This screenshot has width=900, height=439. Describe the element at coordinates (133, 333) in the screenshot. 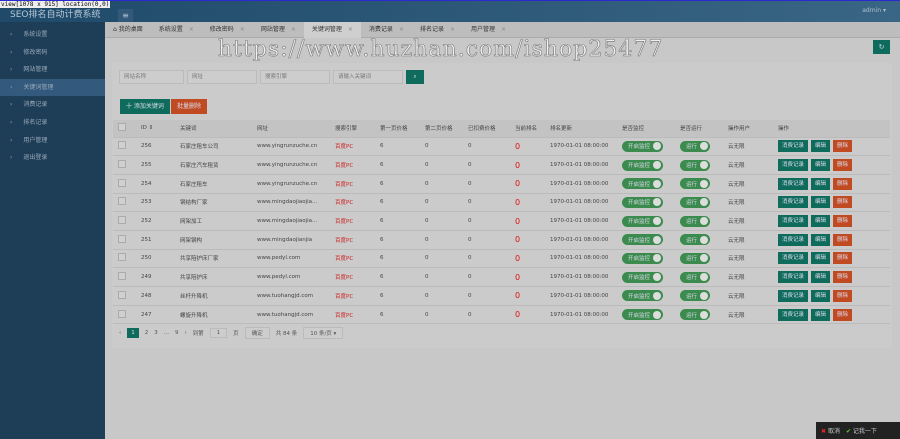

I see `page-button: 1` at that location.